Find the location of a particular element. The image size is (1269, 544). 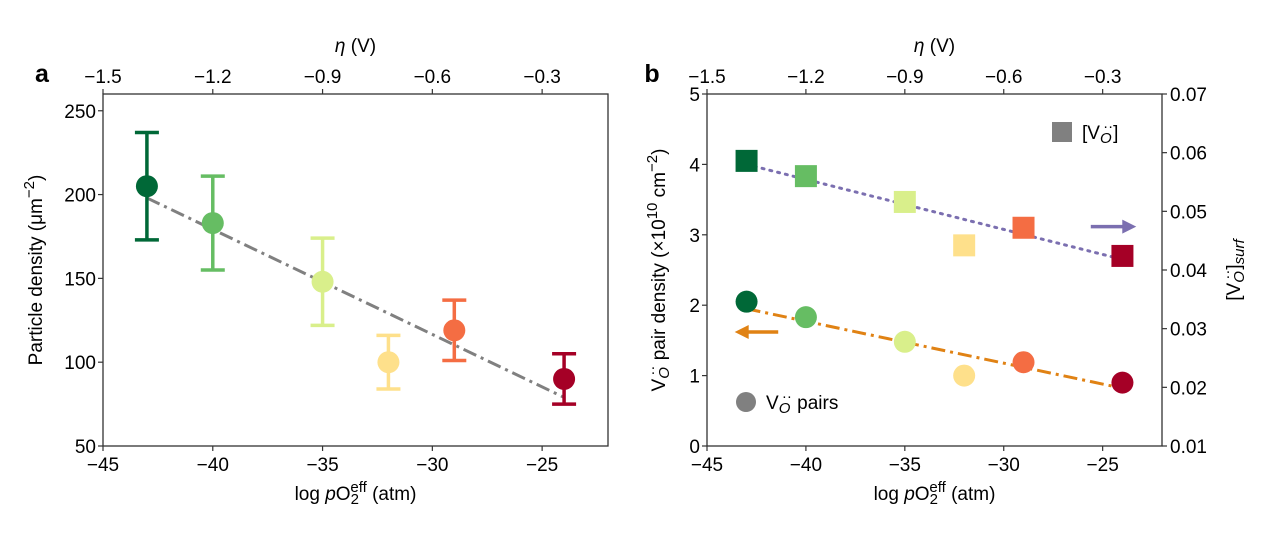

panel-letter: a is located at coordinates (42, 74).